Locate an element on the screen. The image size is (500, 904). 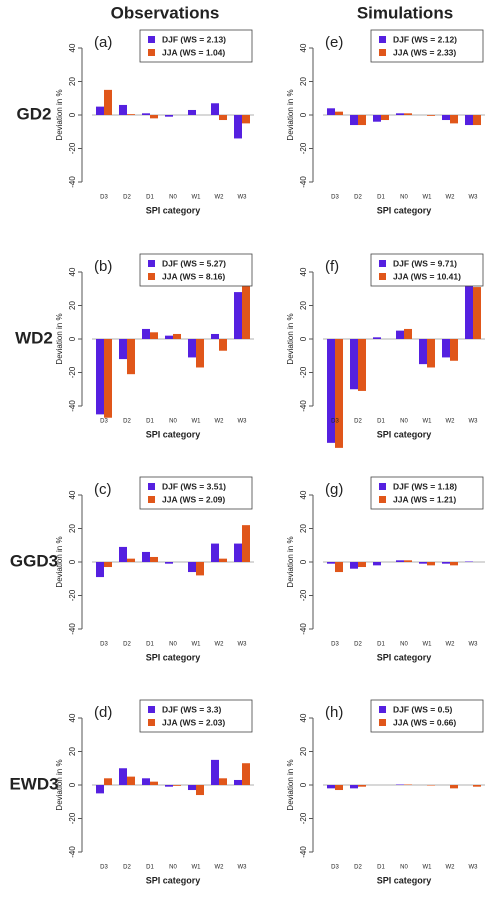
legend-label: DJF (WS = 3.3) is located at coordinates (191, 709).